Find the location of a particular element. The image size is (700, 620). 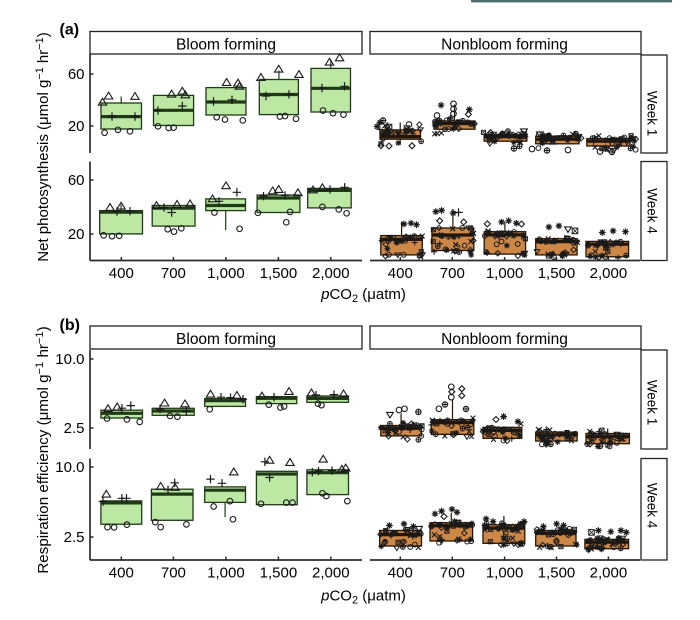

svg-text:Net photosynthesis (μmol g−1 h: Net photosynthesis (μmol g−1 hr−1) is located at coordinates (43, 146).